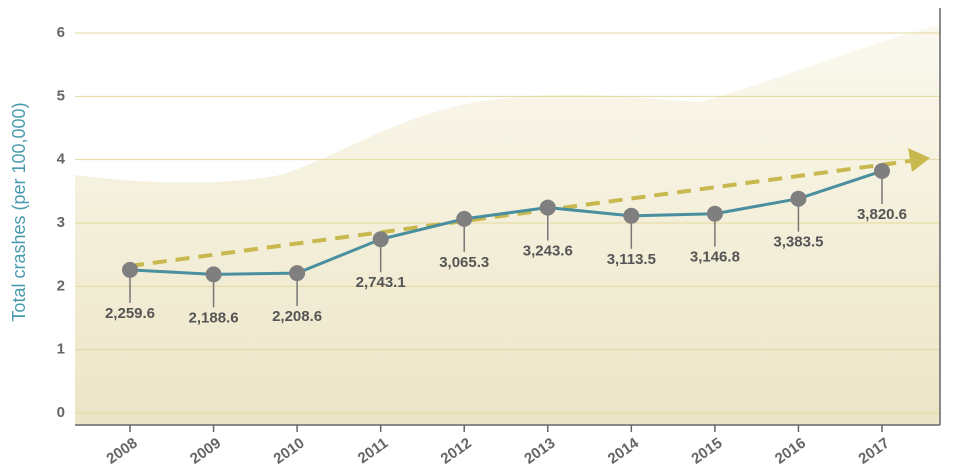 This screenshot has height=474, width=959. I want to click on data-label: 3,243.6, so click(548, 251).